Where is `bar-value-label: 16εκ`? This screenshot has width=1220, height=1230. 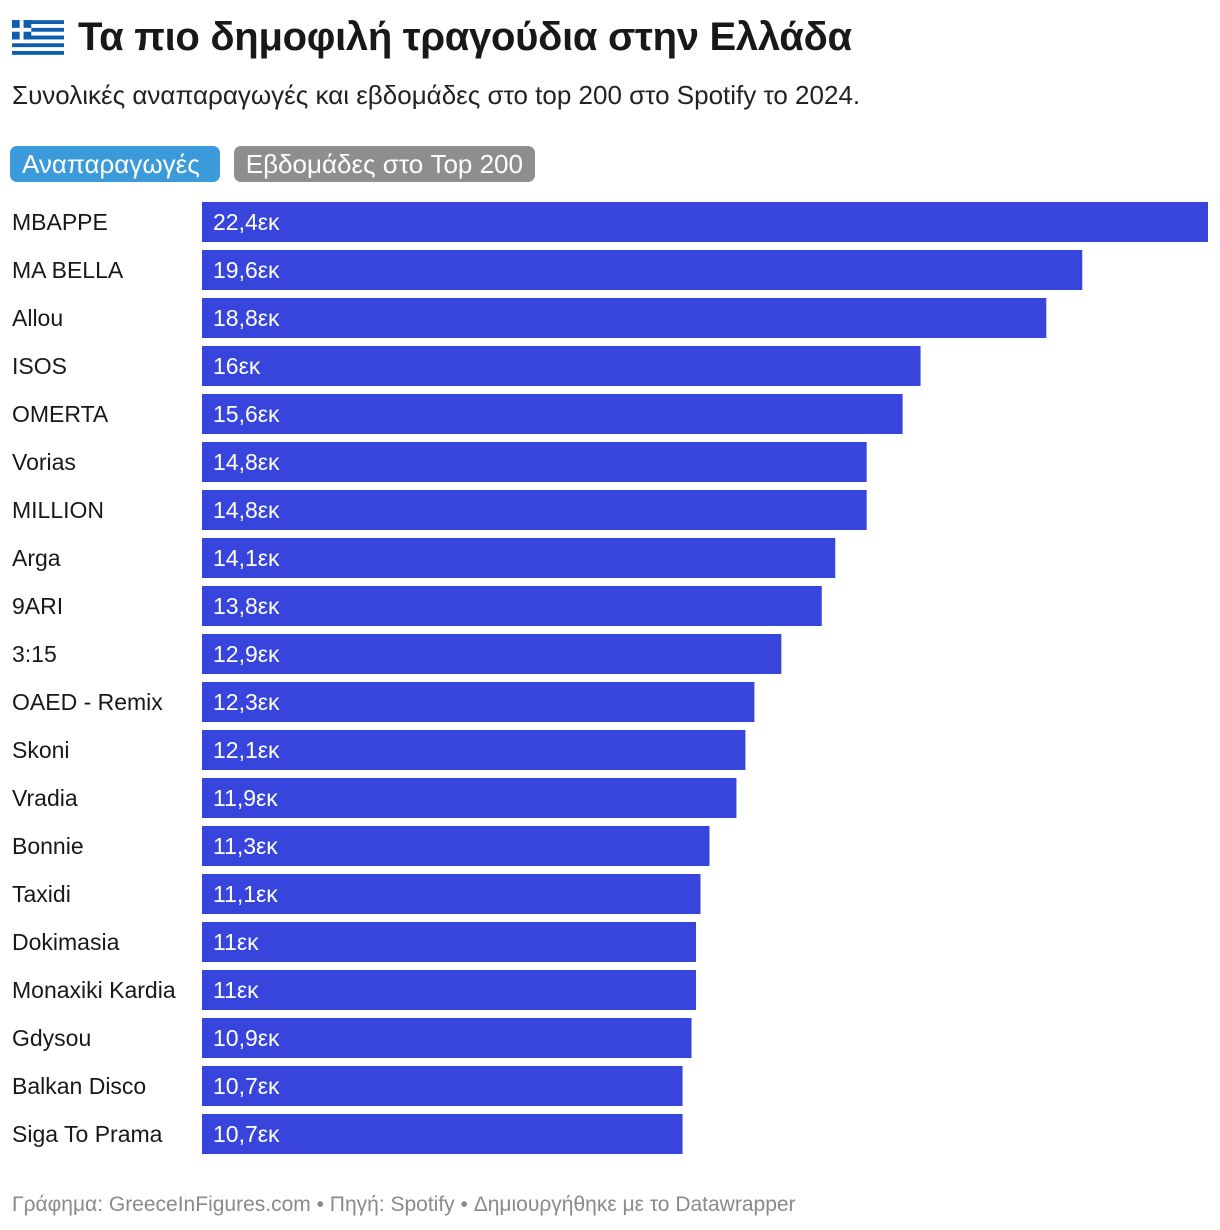
bar-value-label: 16εκ is located at coordinates (237, 366).